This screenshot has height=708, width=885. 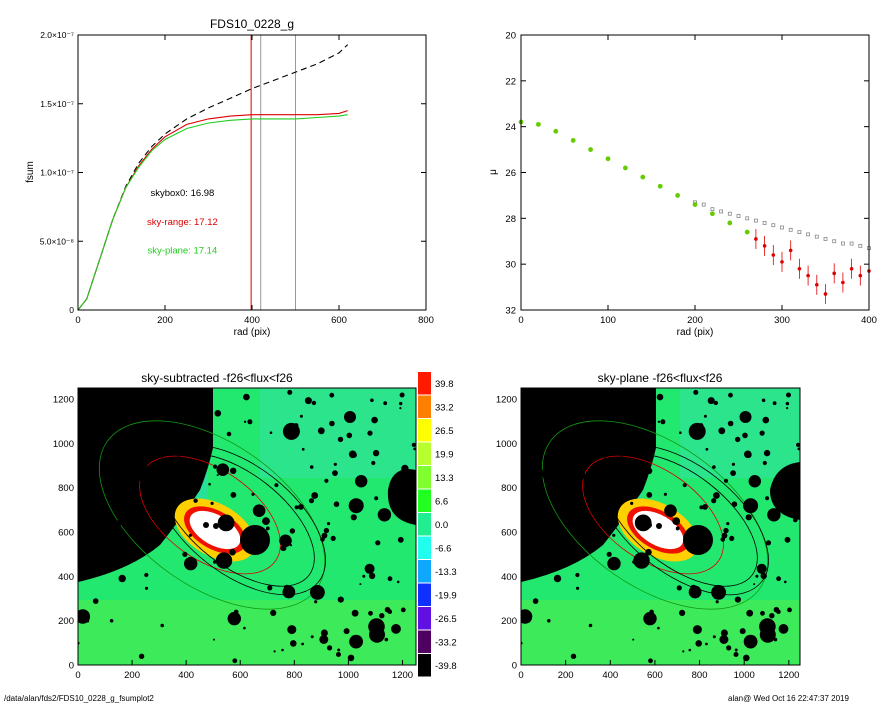 What do you see at coordinates (217, 378) in the screenshot?
I see `sky-subtracted-title: sky-subtracted -f26<flux<f26` at bounding box center [217, 378].